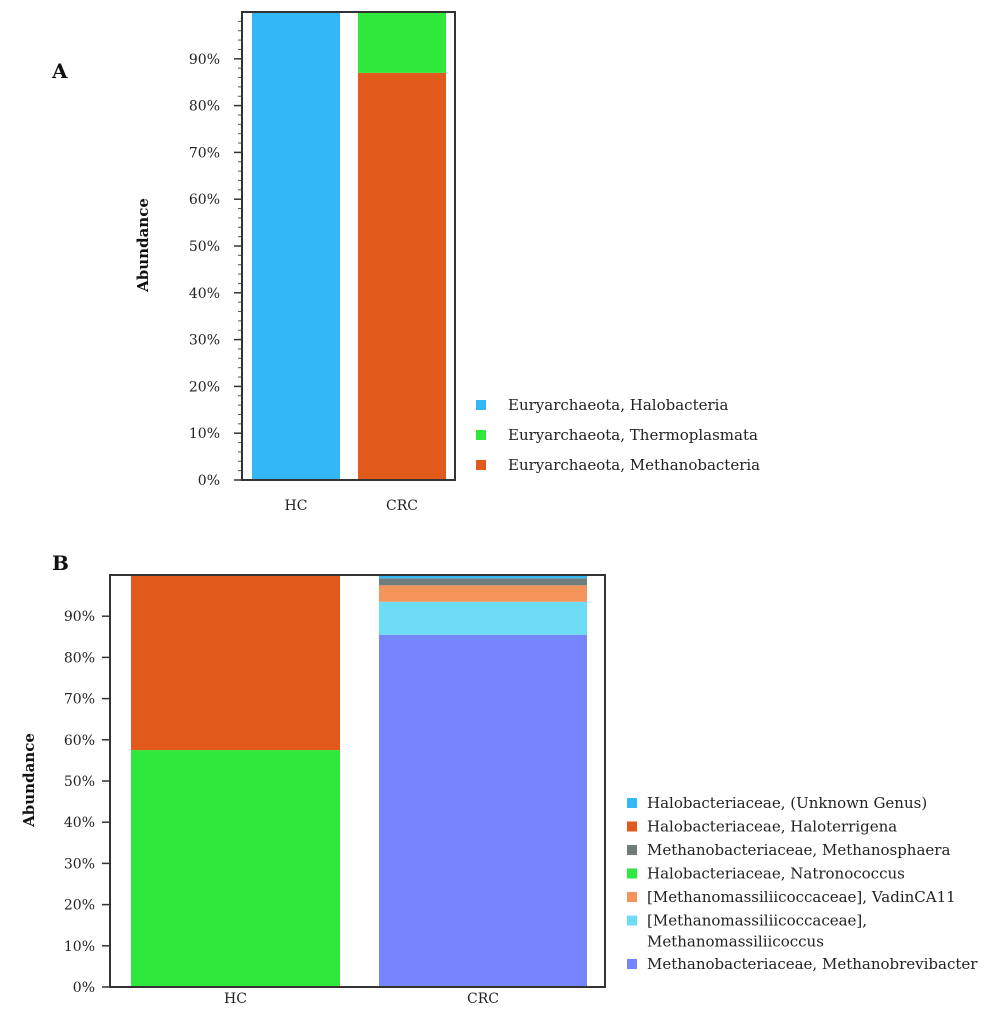 This screenshot has width=1000, height=1016. I want to click on legend-item: Halobacteriaceae, (Unknown Genus), so click(777, 803).